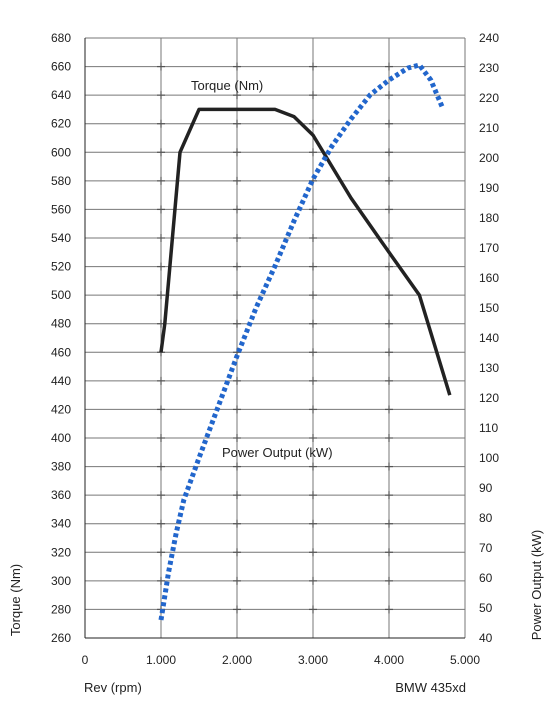 The width and height of the screenshot is (550, 710). I want to click on y-tick-label: 580, so click(61, 181).